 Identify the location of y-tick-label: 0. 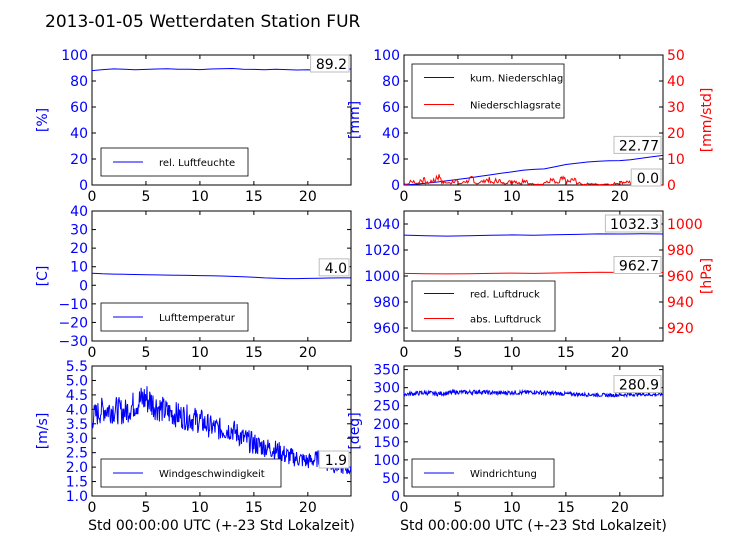
(83, 286).